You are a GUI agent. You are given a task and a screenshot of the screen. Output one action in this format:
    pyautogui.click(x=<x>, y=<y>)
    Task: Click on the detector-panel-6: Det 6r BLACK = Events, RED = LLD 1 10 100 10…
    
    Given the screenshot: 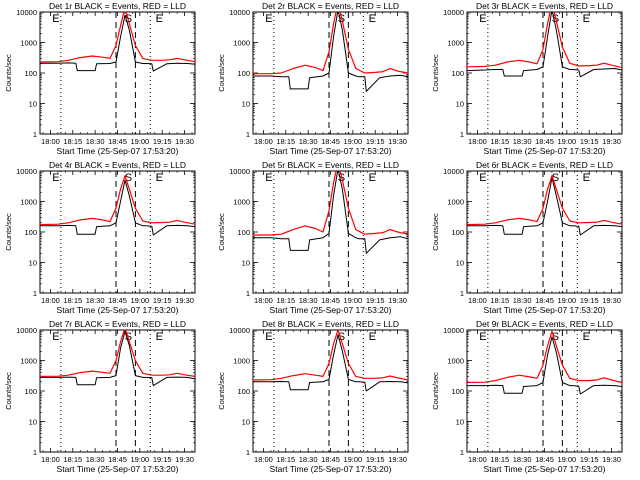 What is the action you would take?
    pyautogui.click(x=527, y=237)
    